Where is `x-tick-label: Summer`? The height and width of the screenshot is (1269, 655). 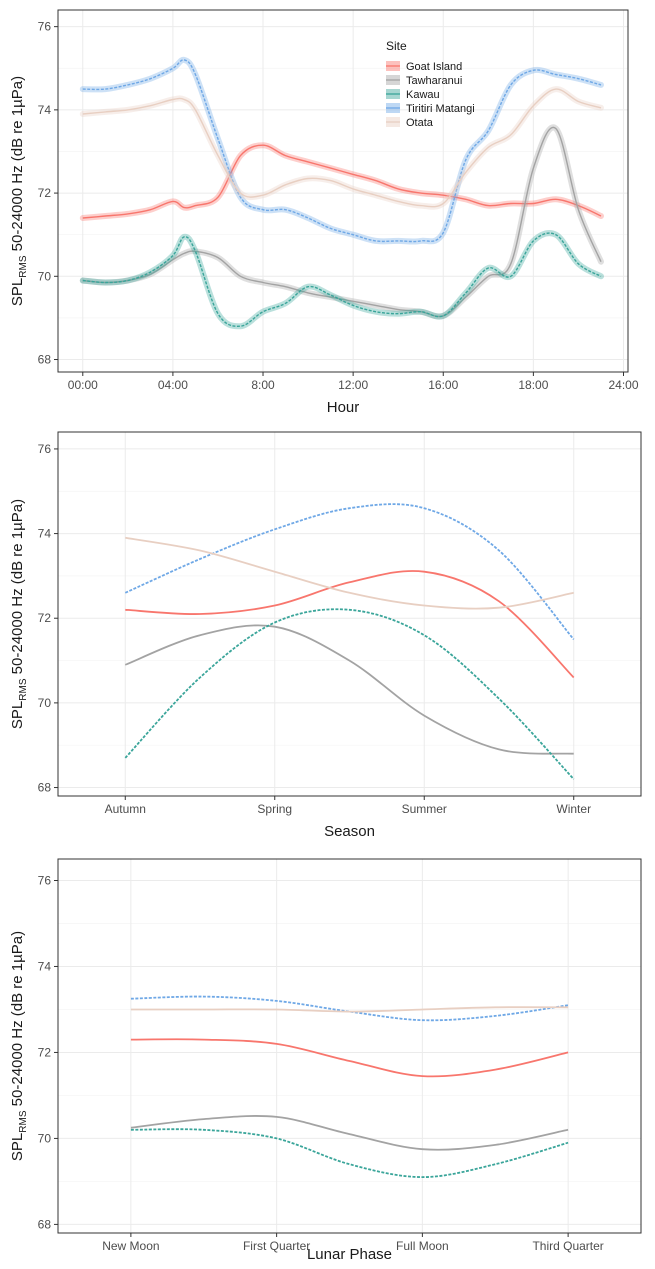
x-tick-label: Summer is located at coordinates (424, 809).